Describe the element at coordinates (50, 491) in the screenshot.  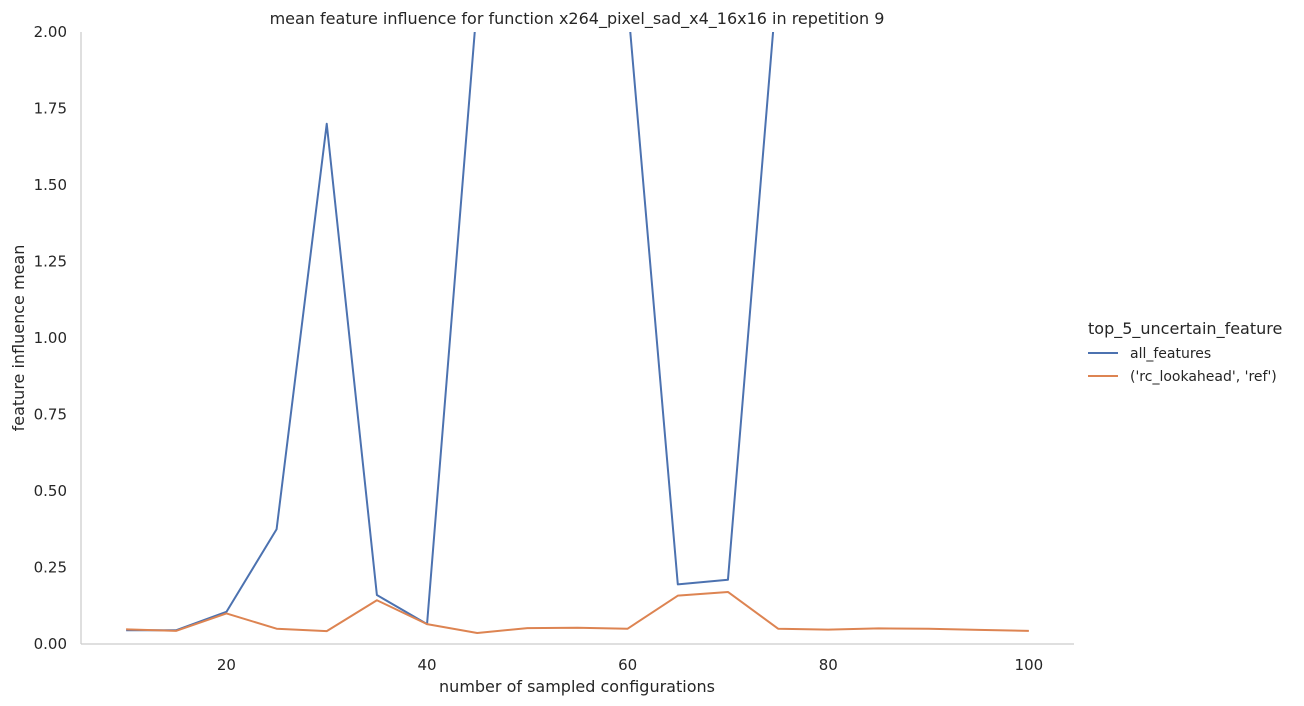
I see `y-tick-label: 0.50` at that location.